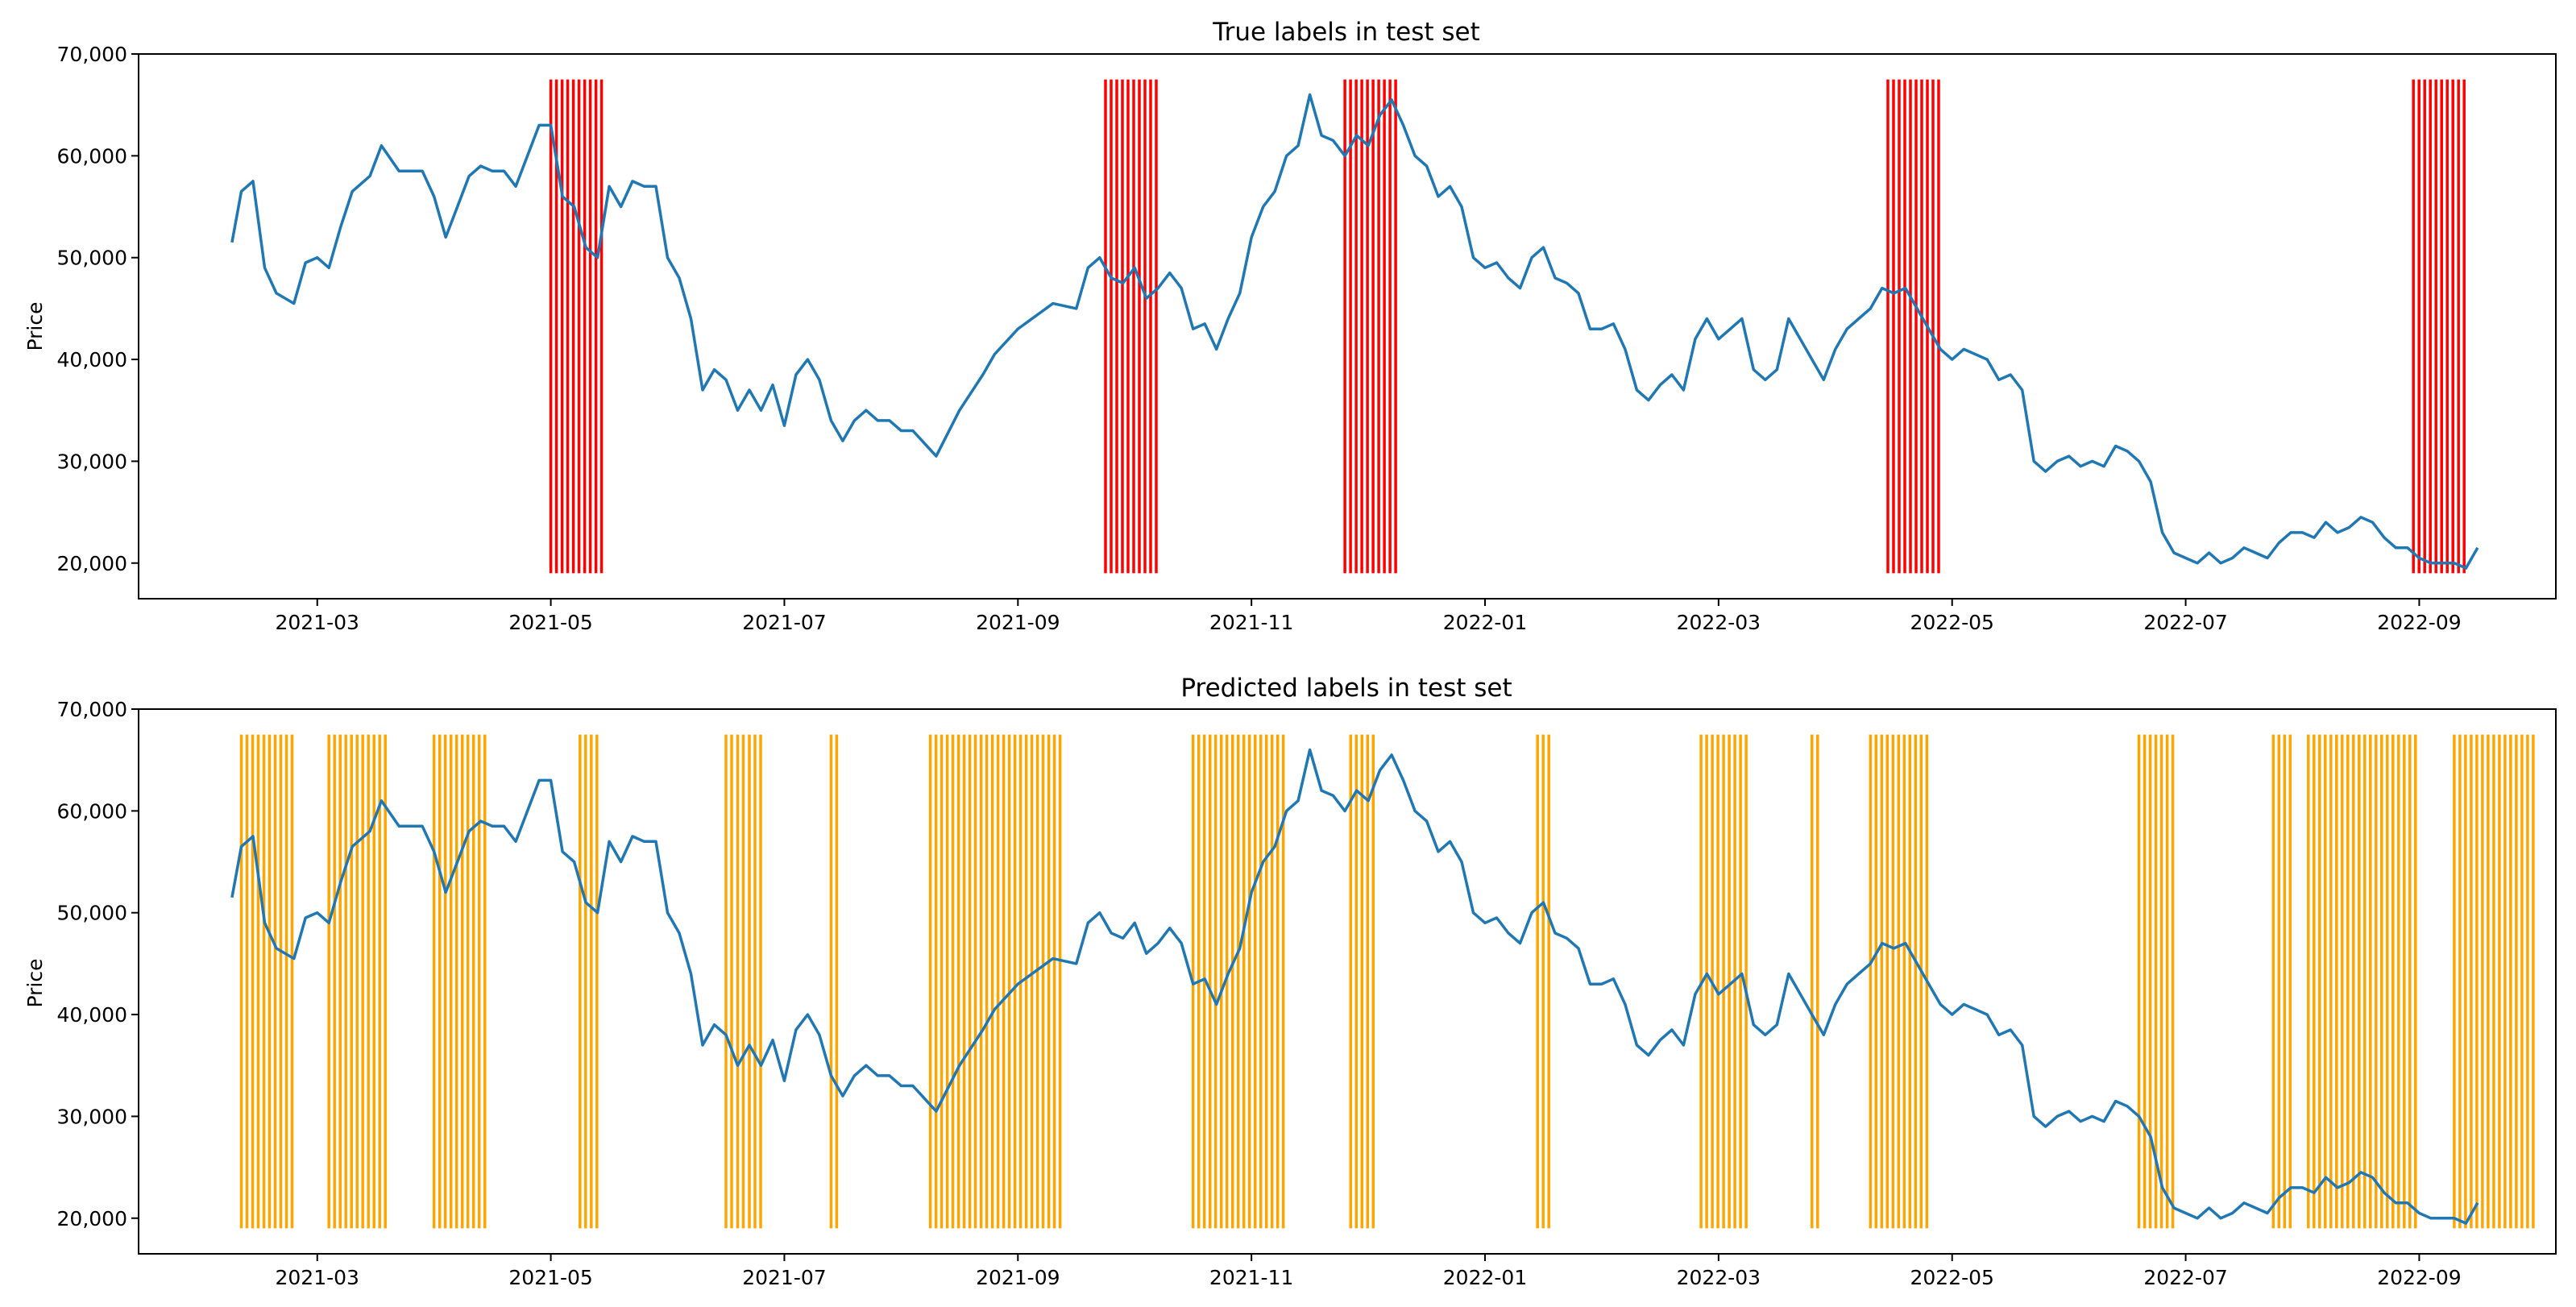 Image resolution: width=2576 pixels, height=1307 pixels. I want to click on chart-title: True labels in test set, so click(1346, 32).